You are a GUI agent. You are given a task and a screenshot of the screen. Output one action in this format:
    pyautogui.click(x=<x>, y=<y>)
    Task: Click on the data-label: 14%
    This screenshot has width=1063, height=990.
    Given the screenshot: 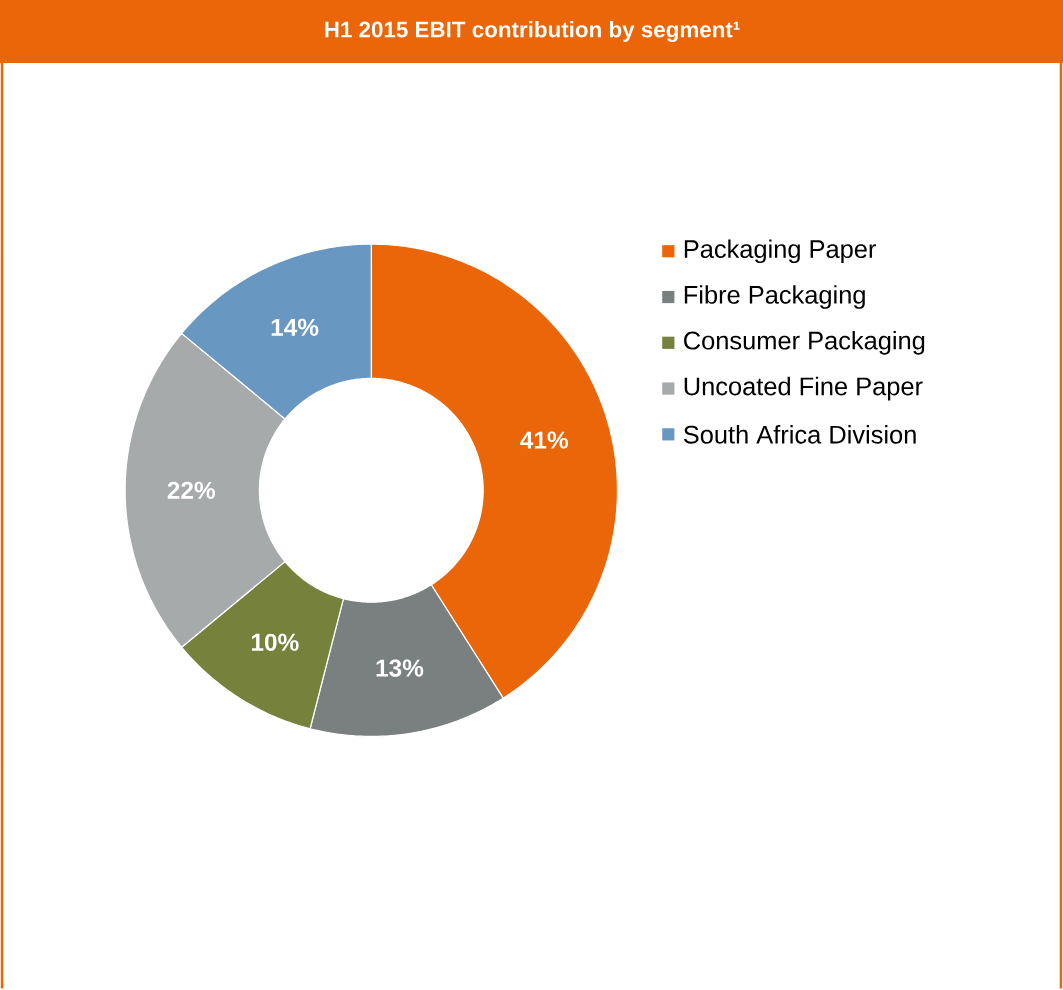 What is the action you would take?
    pyautogui.click(x=295, y=327)
    